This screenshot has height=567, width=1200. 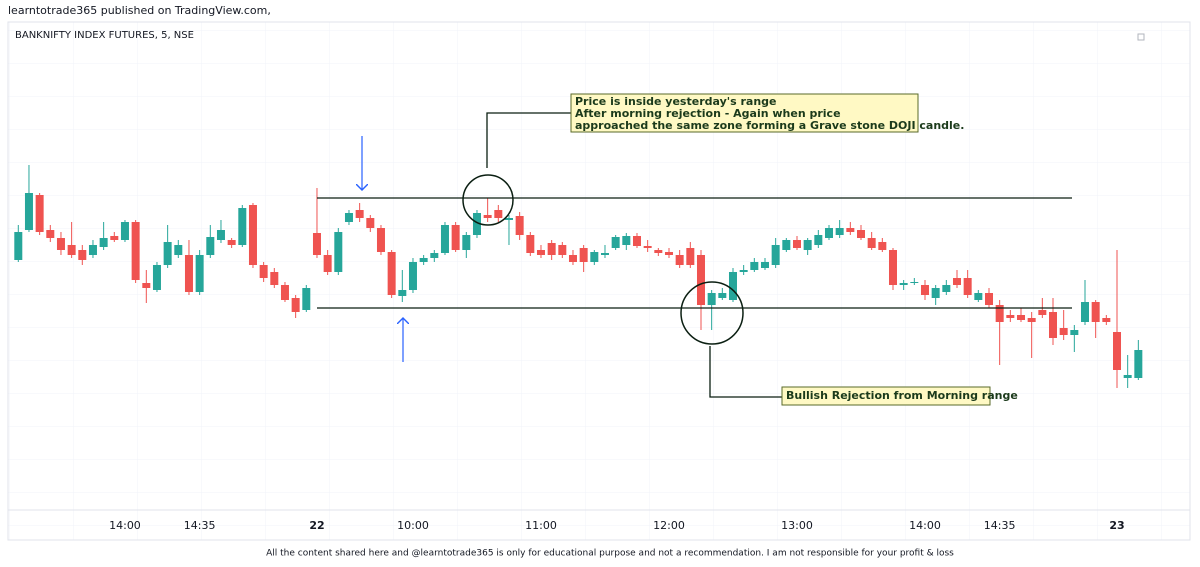 I want to click on x-tick-label: 11:00, so click(x=541, y=525).